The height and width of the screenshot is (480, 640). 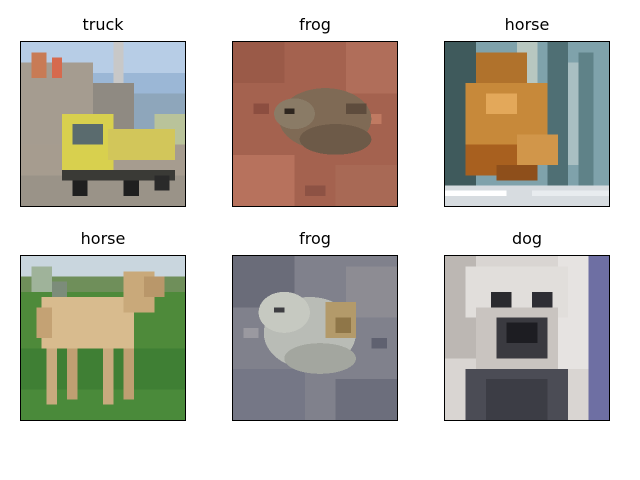 What do you see at coordinates (103, 24) in the screenshot?
I see `panel-title-1: truck` at bounding box center [103, 24].